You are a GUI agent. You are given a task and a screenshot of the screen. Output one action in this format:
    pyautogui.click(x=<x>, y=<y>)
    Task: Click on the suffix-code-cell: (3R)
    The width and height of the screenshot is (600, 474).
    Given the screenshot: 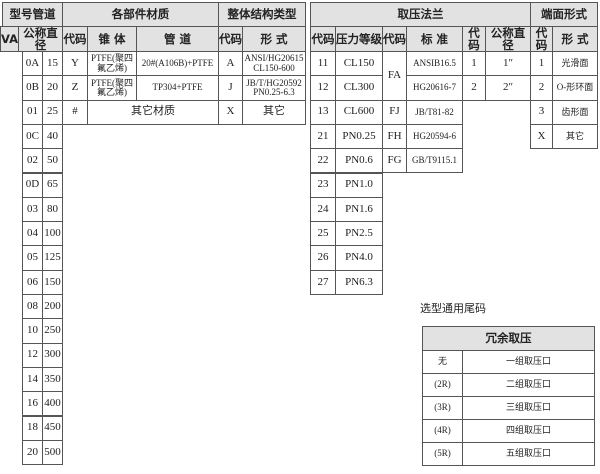 What is the action you would take?
    pyautogui.click(x=442, y=408)
    